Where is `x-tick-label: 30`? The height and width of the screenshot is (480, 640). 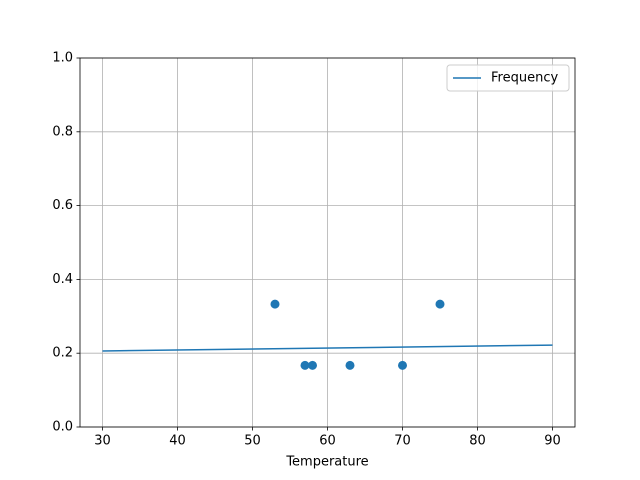
x-tick-label: 30 is located at coordinates (102, 441).